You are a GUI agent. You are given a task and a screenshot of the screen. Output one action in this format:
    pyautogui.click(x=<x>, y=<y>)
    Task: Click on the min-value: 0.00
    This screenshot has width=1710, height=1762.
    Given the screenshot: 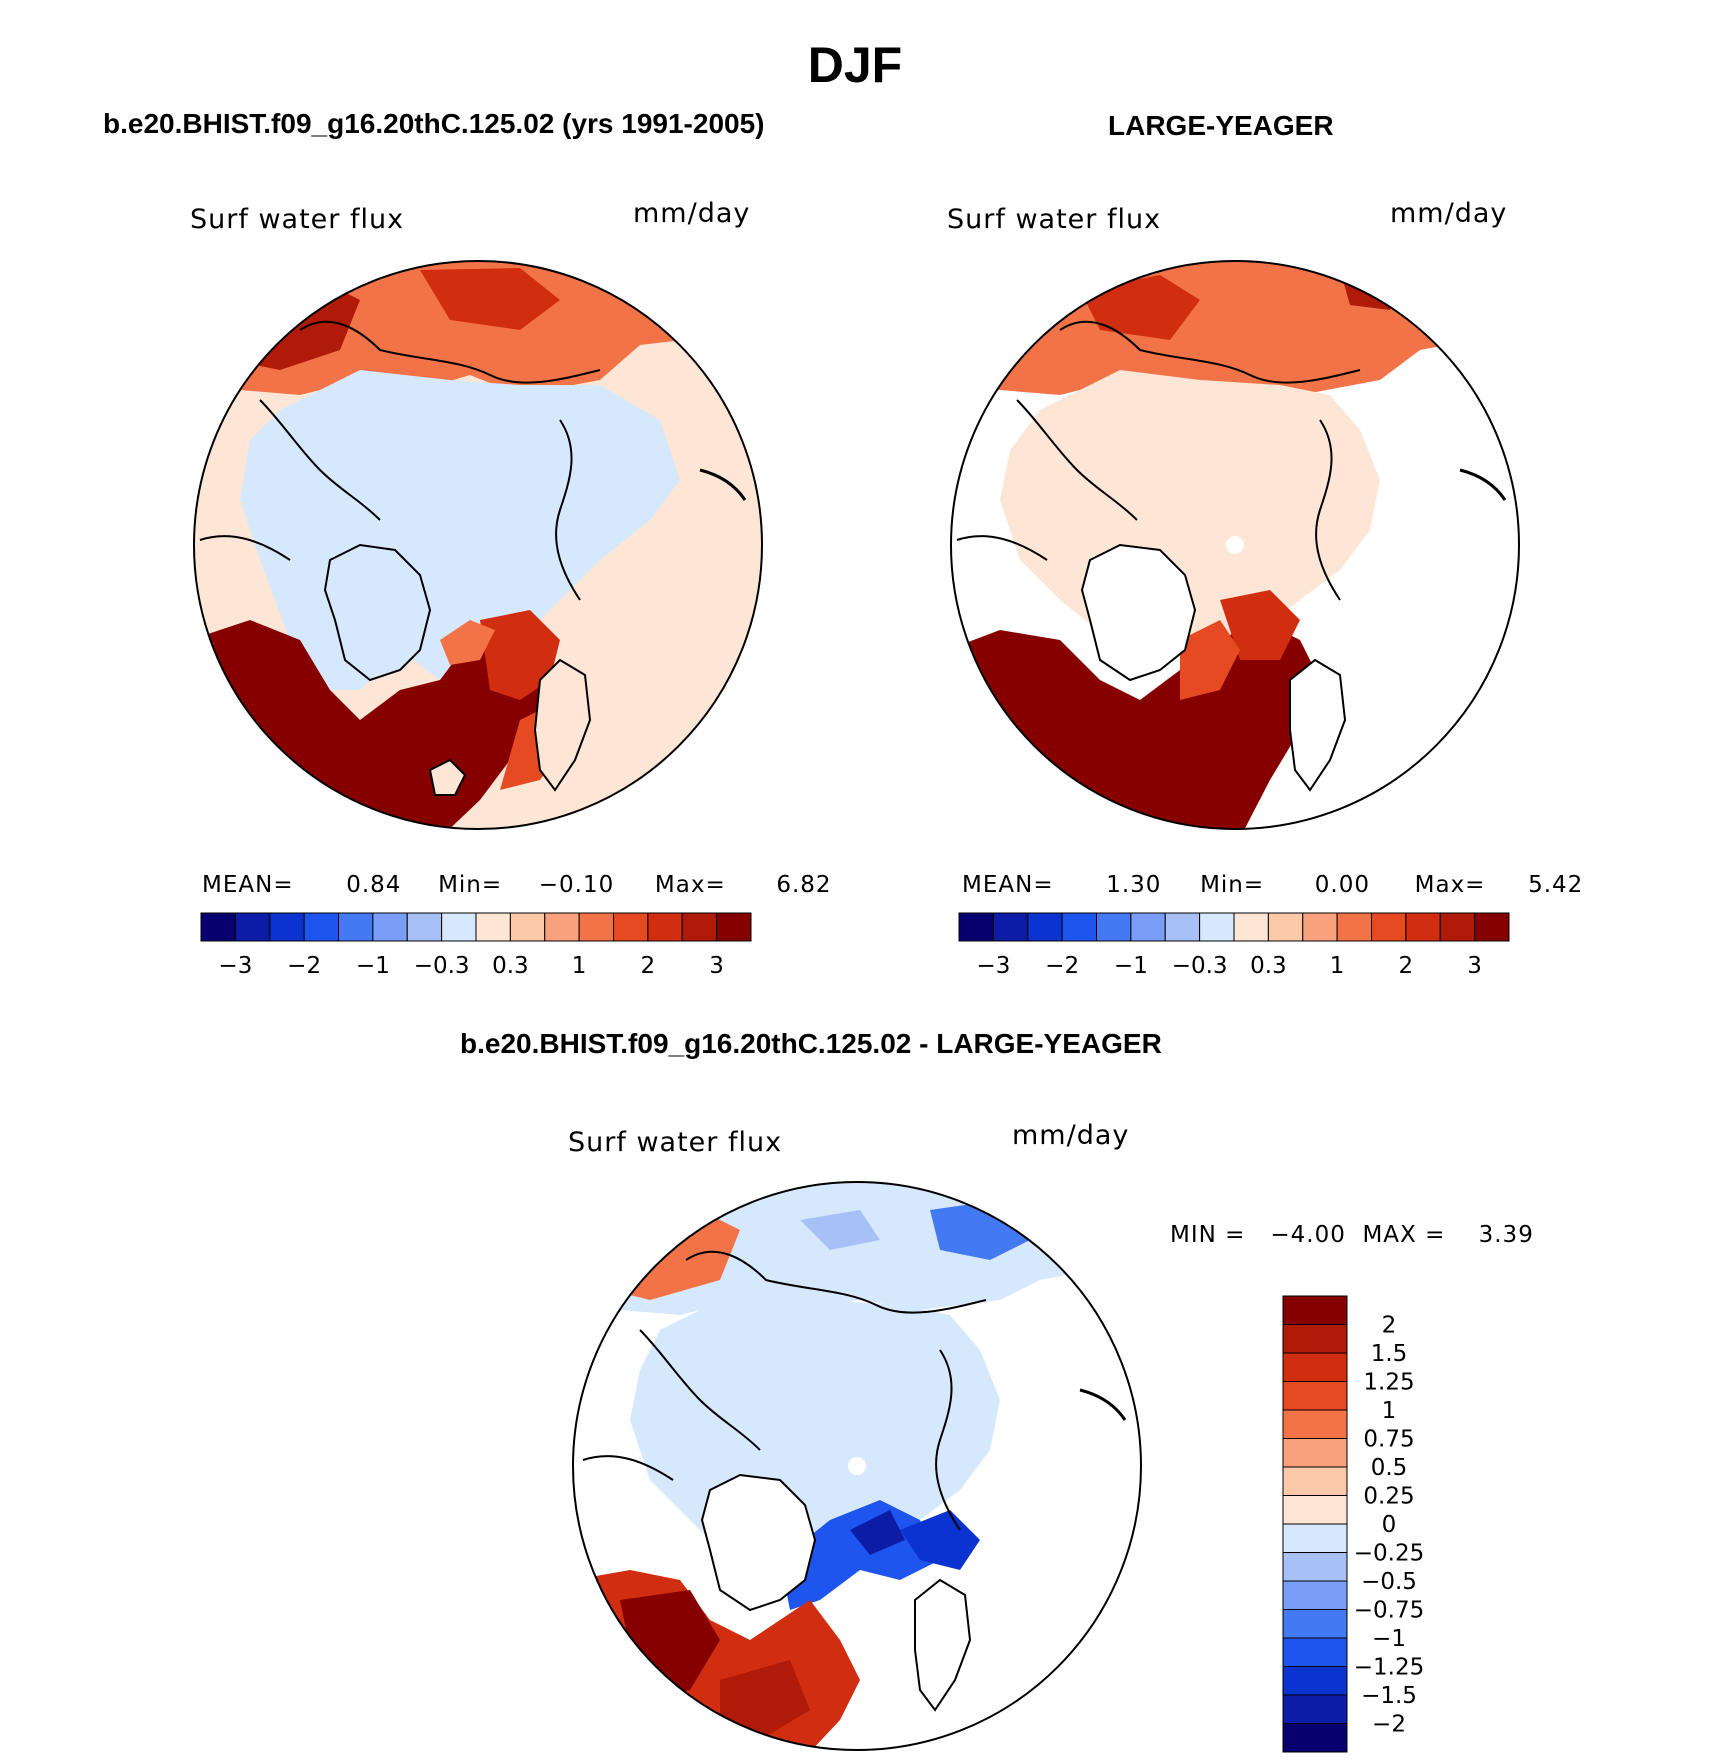 What is the action you would take?
    pyautogui.click(x=1342, y=885)
    